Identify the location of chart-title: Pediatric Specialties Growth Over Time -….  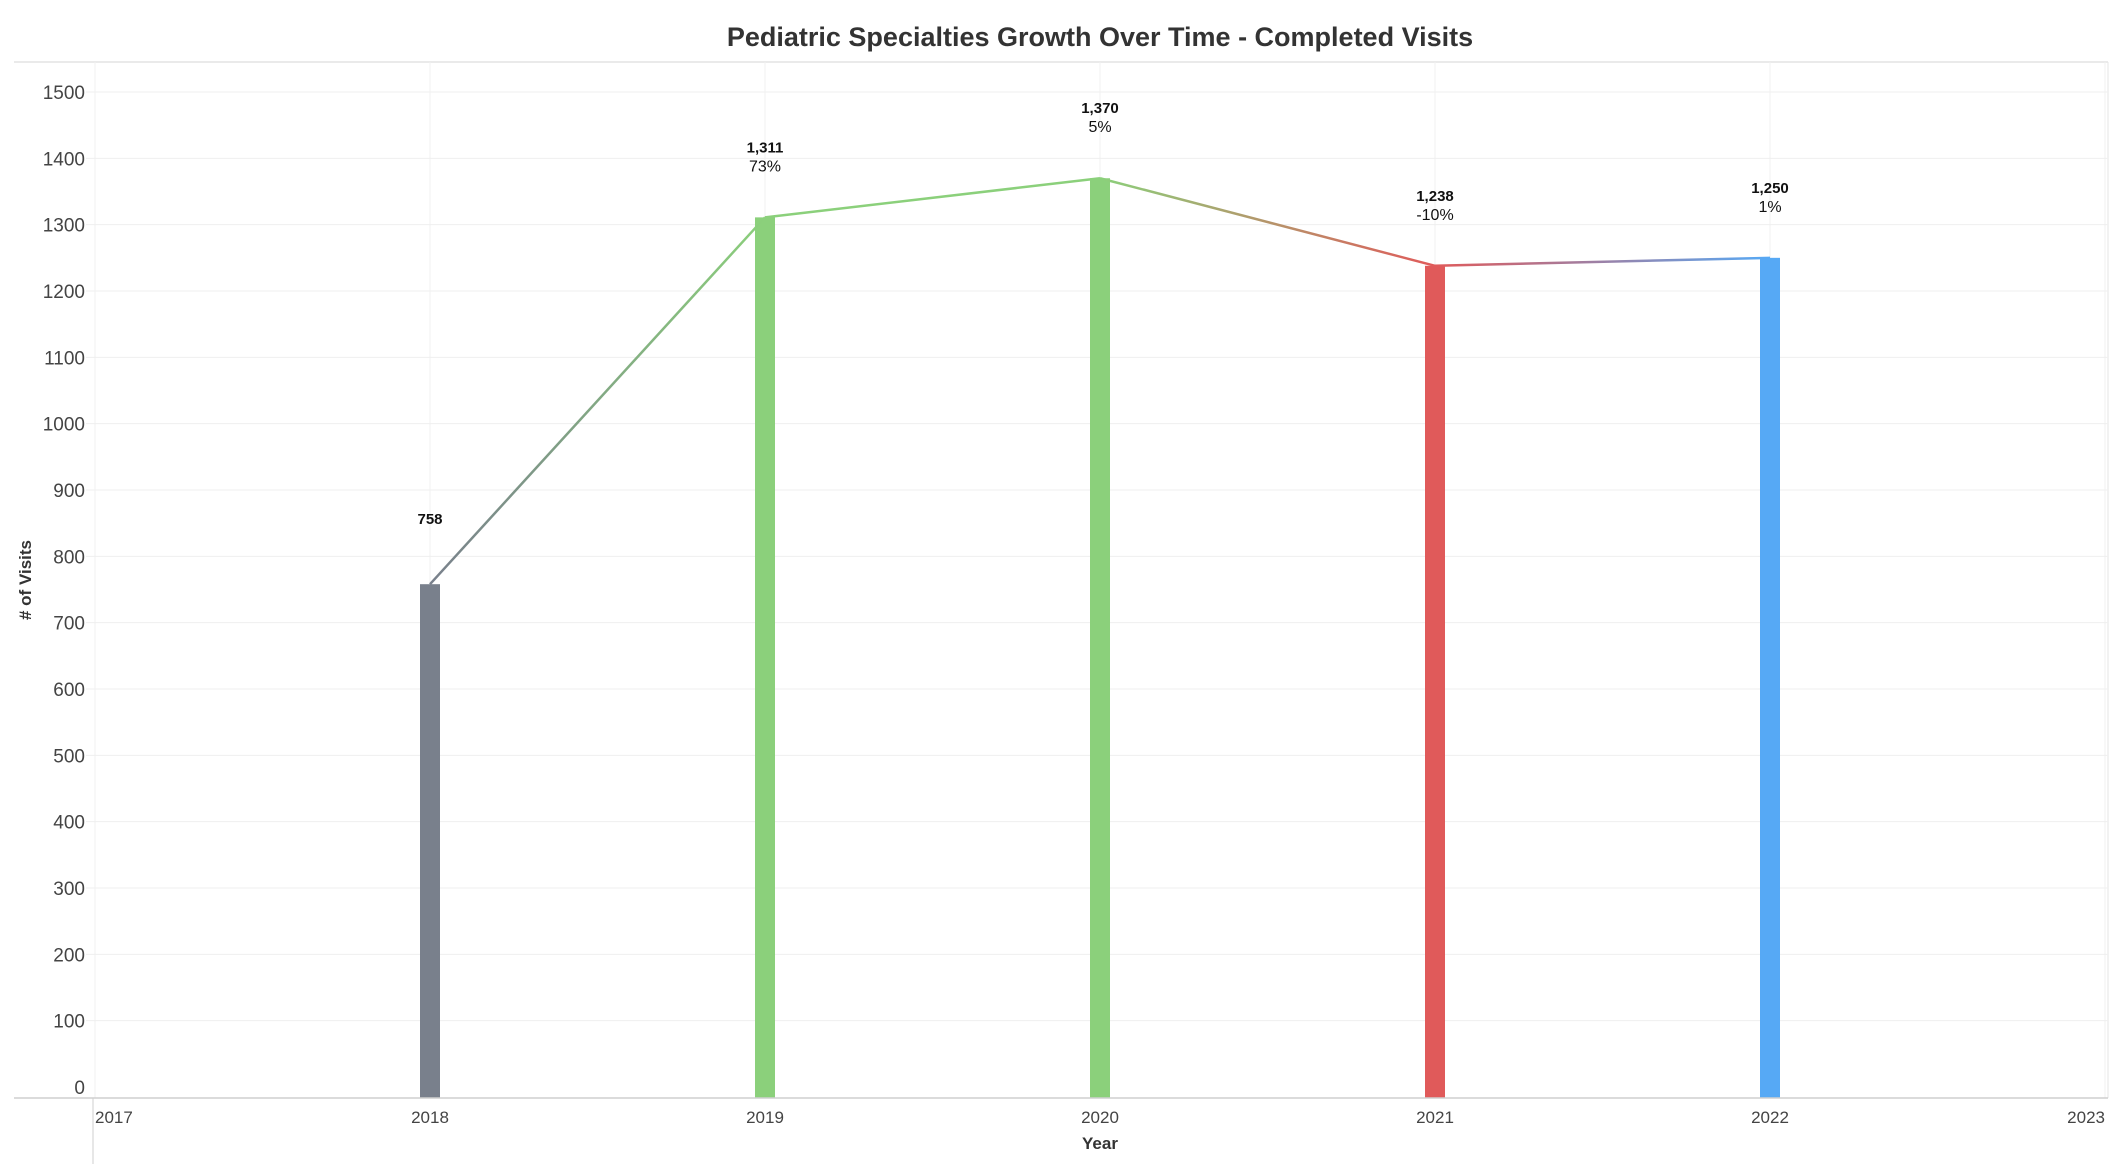
(1100, 37).